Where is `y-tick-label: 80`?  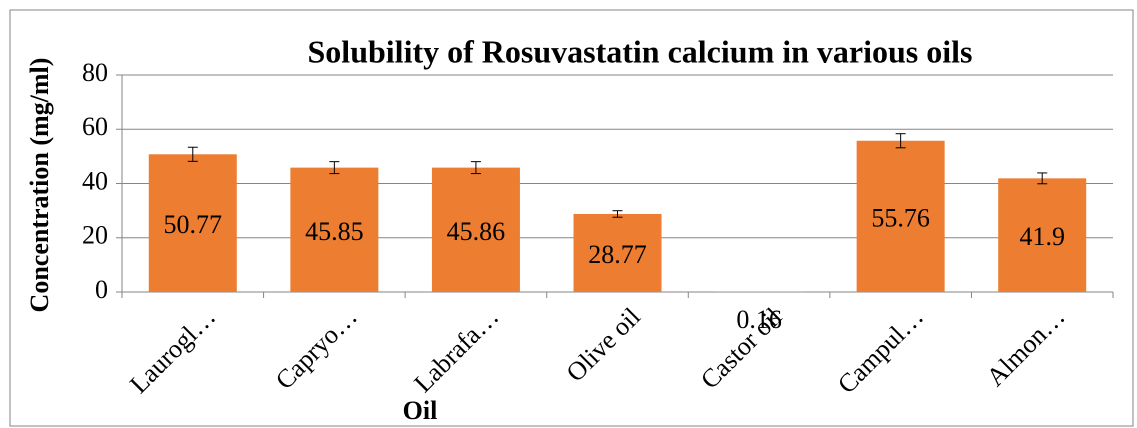 y-tick-label: 80 is located at coordinates (95, 72).